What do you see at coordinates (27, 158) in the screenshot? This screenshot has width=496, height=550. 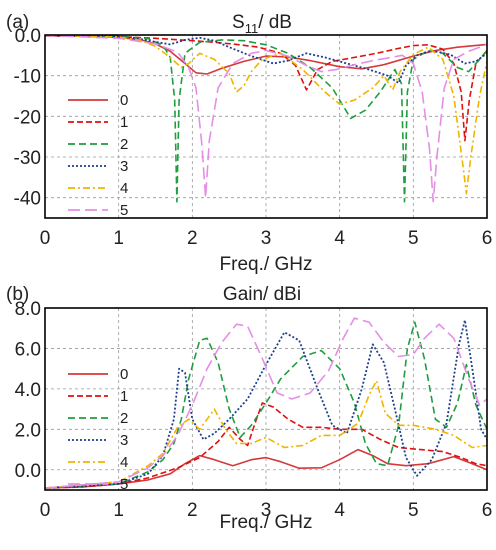 I see `y-tick-label: -30` at bounding box center [27, 158].